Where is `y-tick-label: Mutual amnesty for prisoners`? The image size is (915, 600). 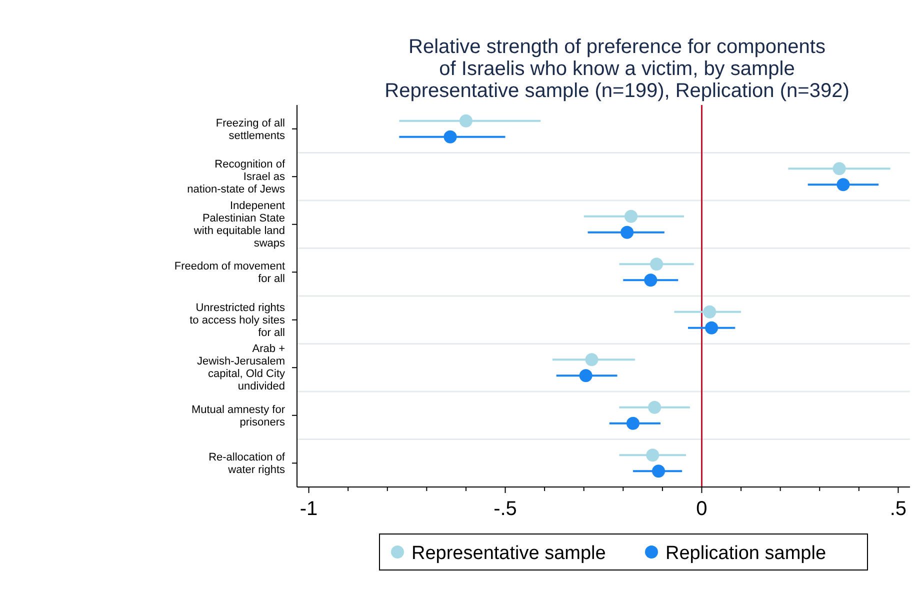 y-tick-label: Mutual amnesty for prisoners is located at coordinates (238, 416).